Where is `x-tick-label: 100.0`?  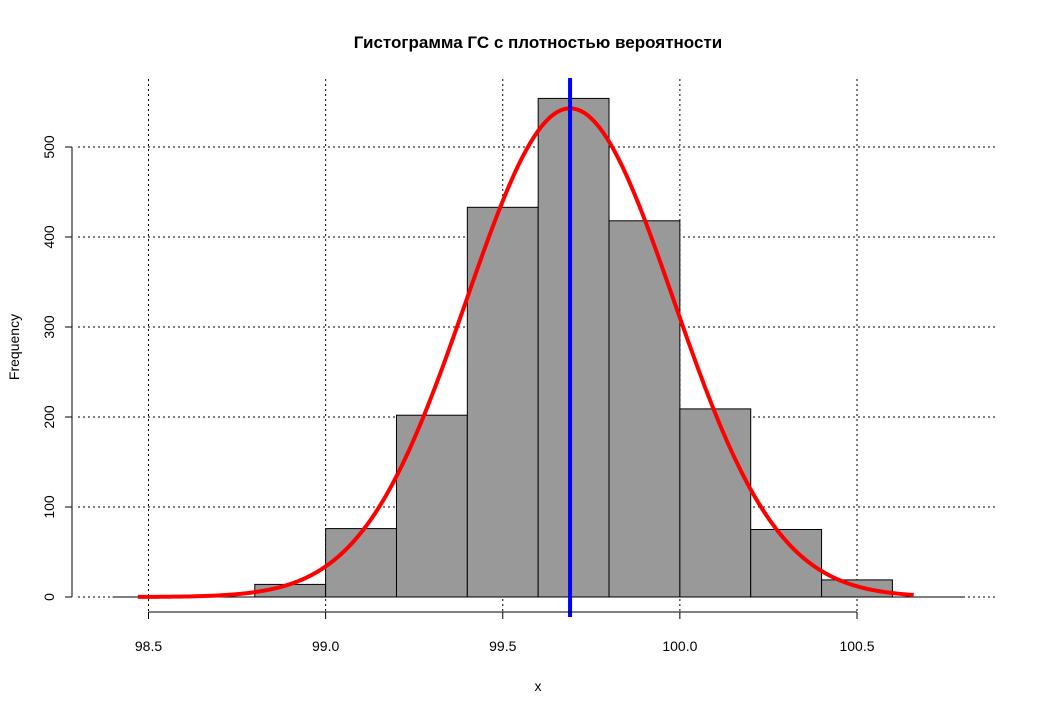 x-tick-label: 100.0 is located at coordinates (679, 646).